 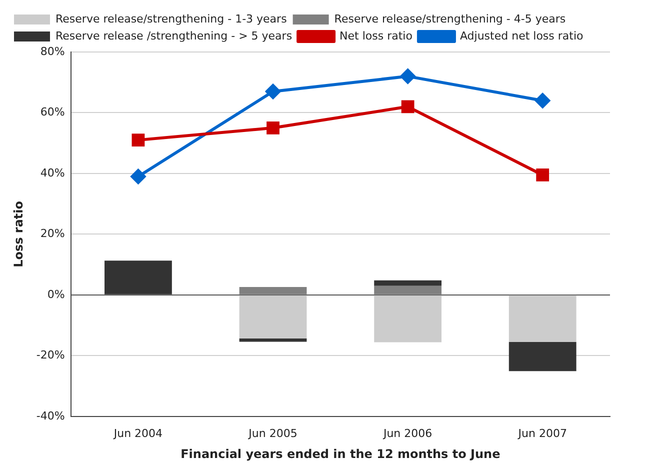 What do you see at coordinates (56, 294) in the screenshot?
I see `y-tick-label: 0%` at bounding box center [56, 294].